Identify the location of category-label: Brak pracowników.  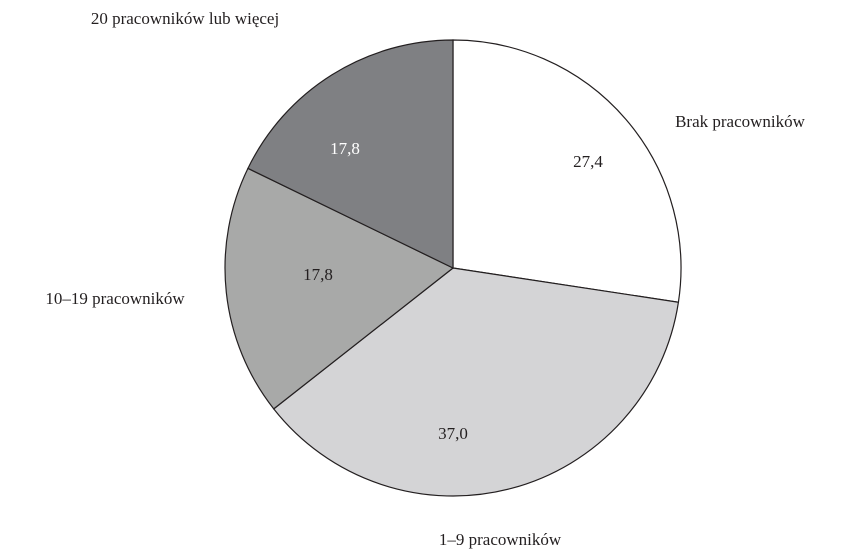
(740, 121).